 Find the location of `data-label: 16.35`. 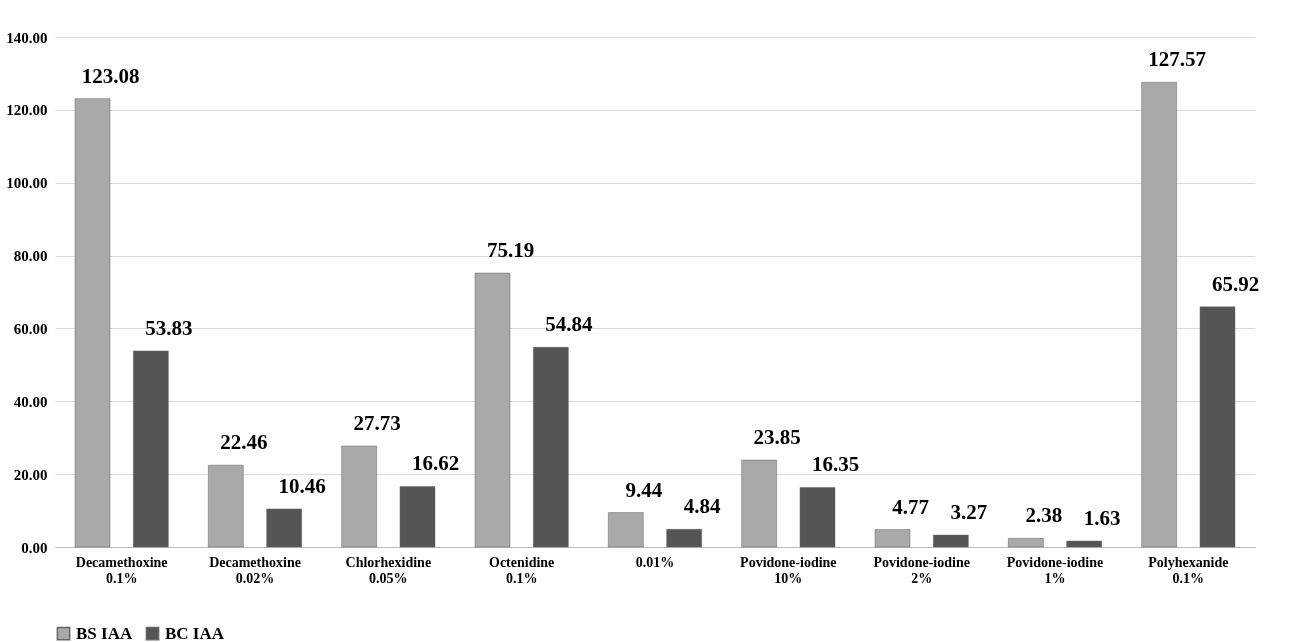

data-label: 16.35 is located at coordinates (835, 464).